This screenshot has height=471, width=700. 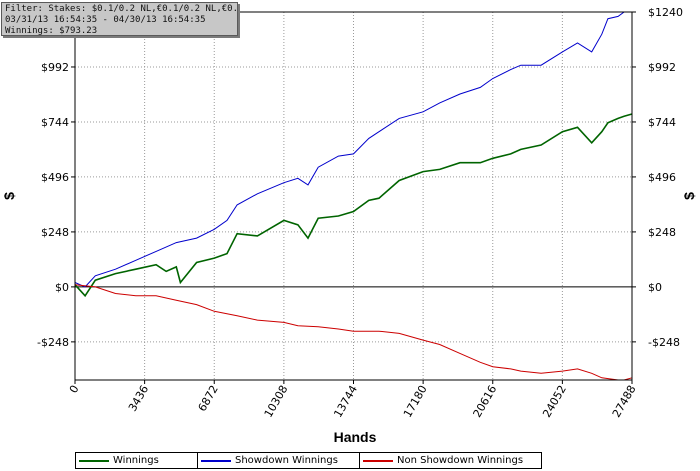 I want to click on y-tick-label-left: $744, so click(x=55, y=122).